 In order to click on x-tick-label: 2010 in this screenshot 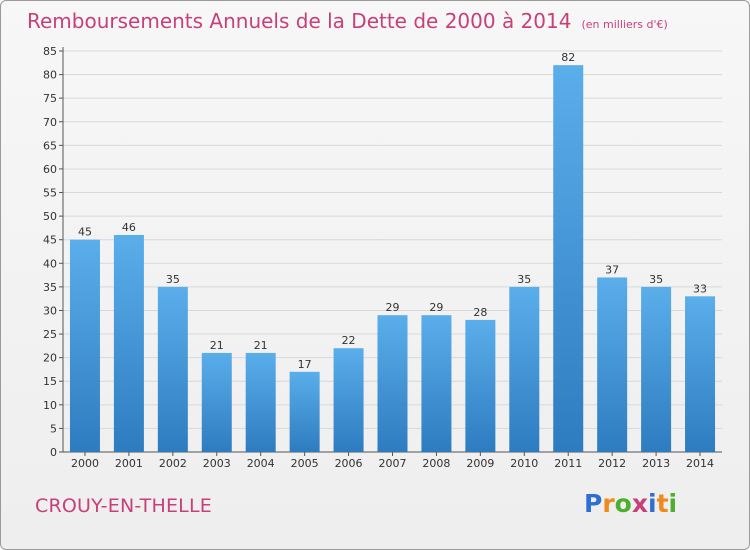, I will do `click(524, 463)`.